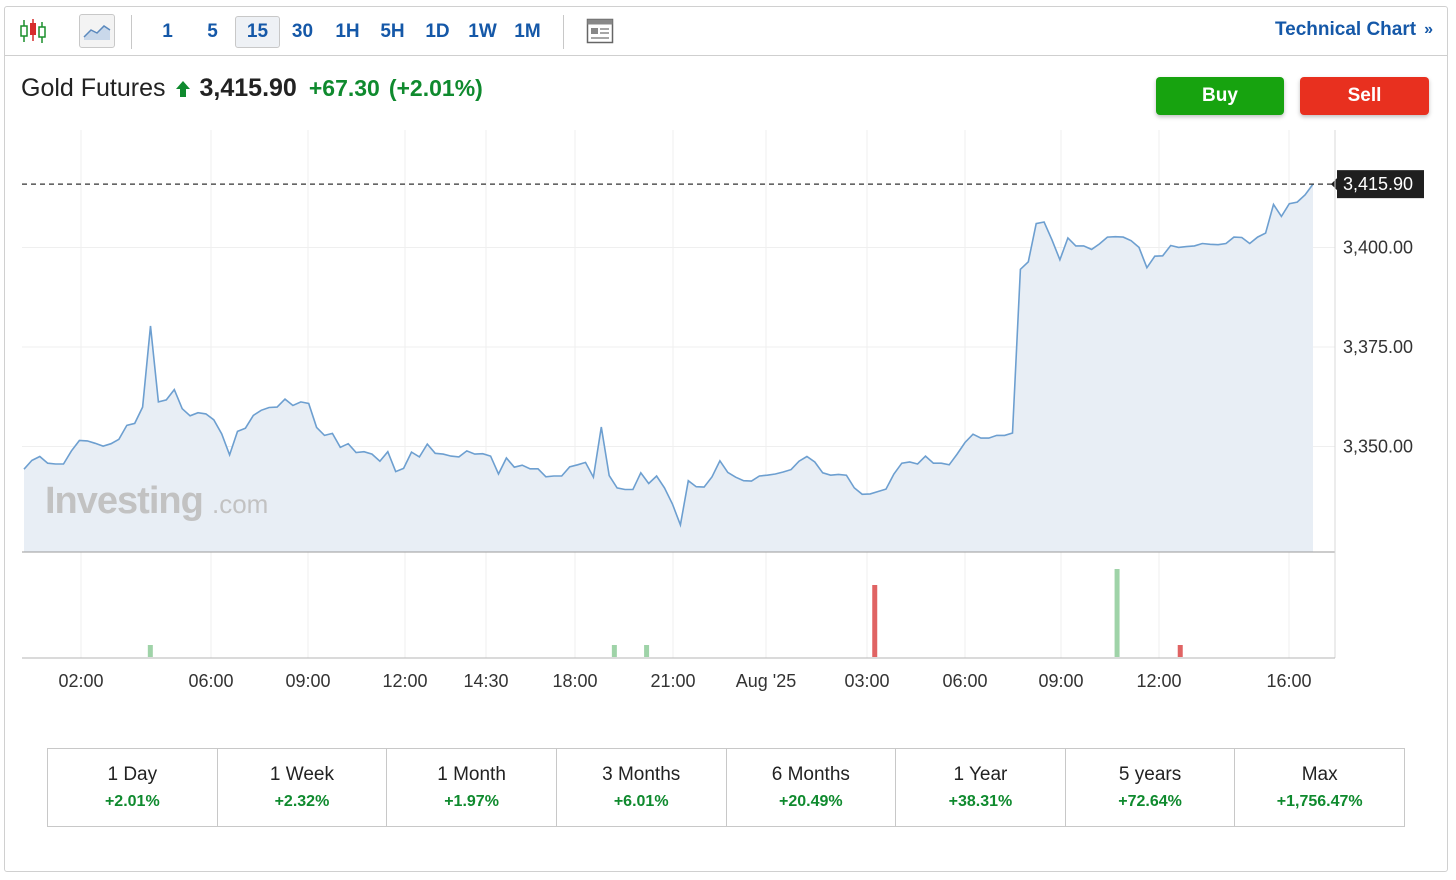  What do you see at coordinates (392, 31) in the screenshot?
I see `interval-5h: 5H` at bounding box center [392, 31].